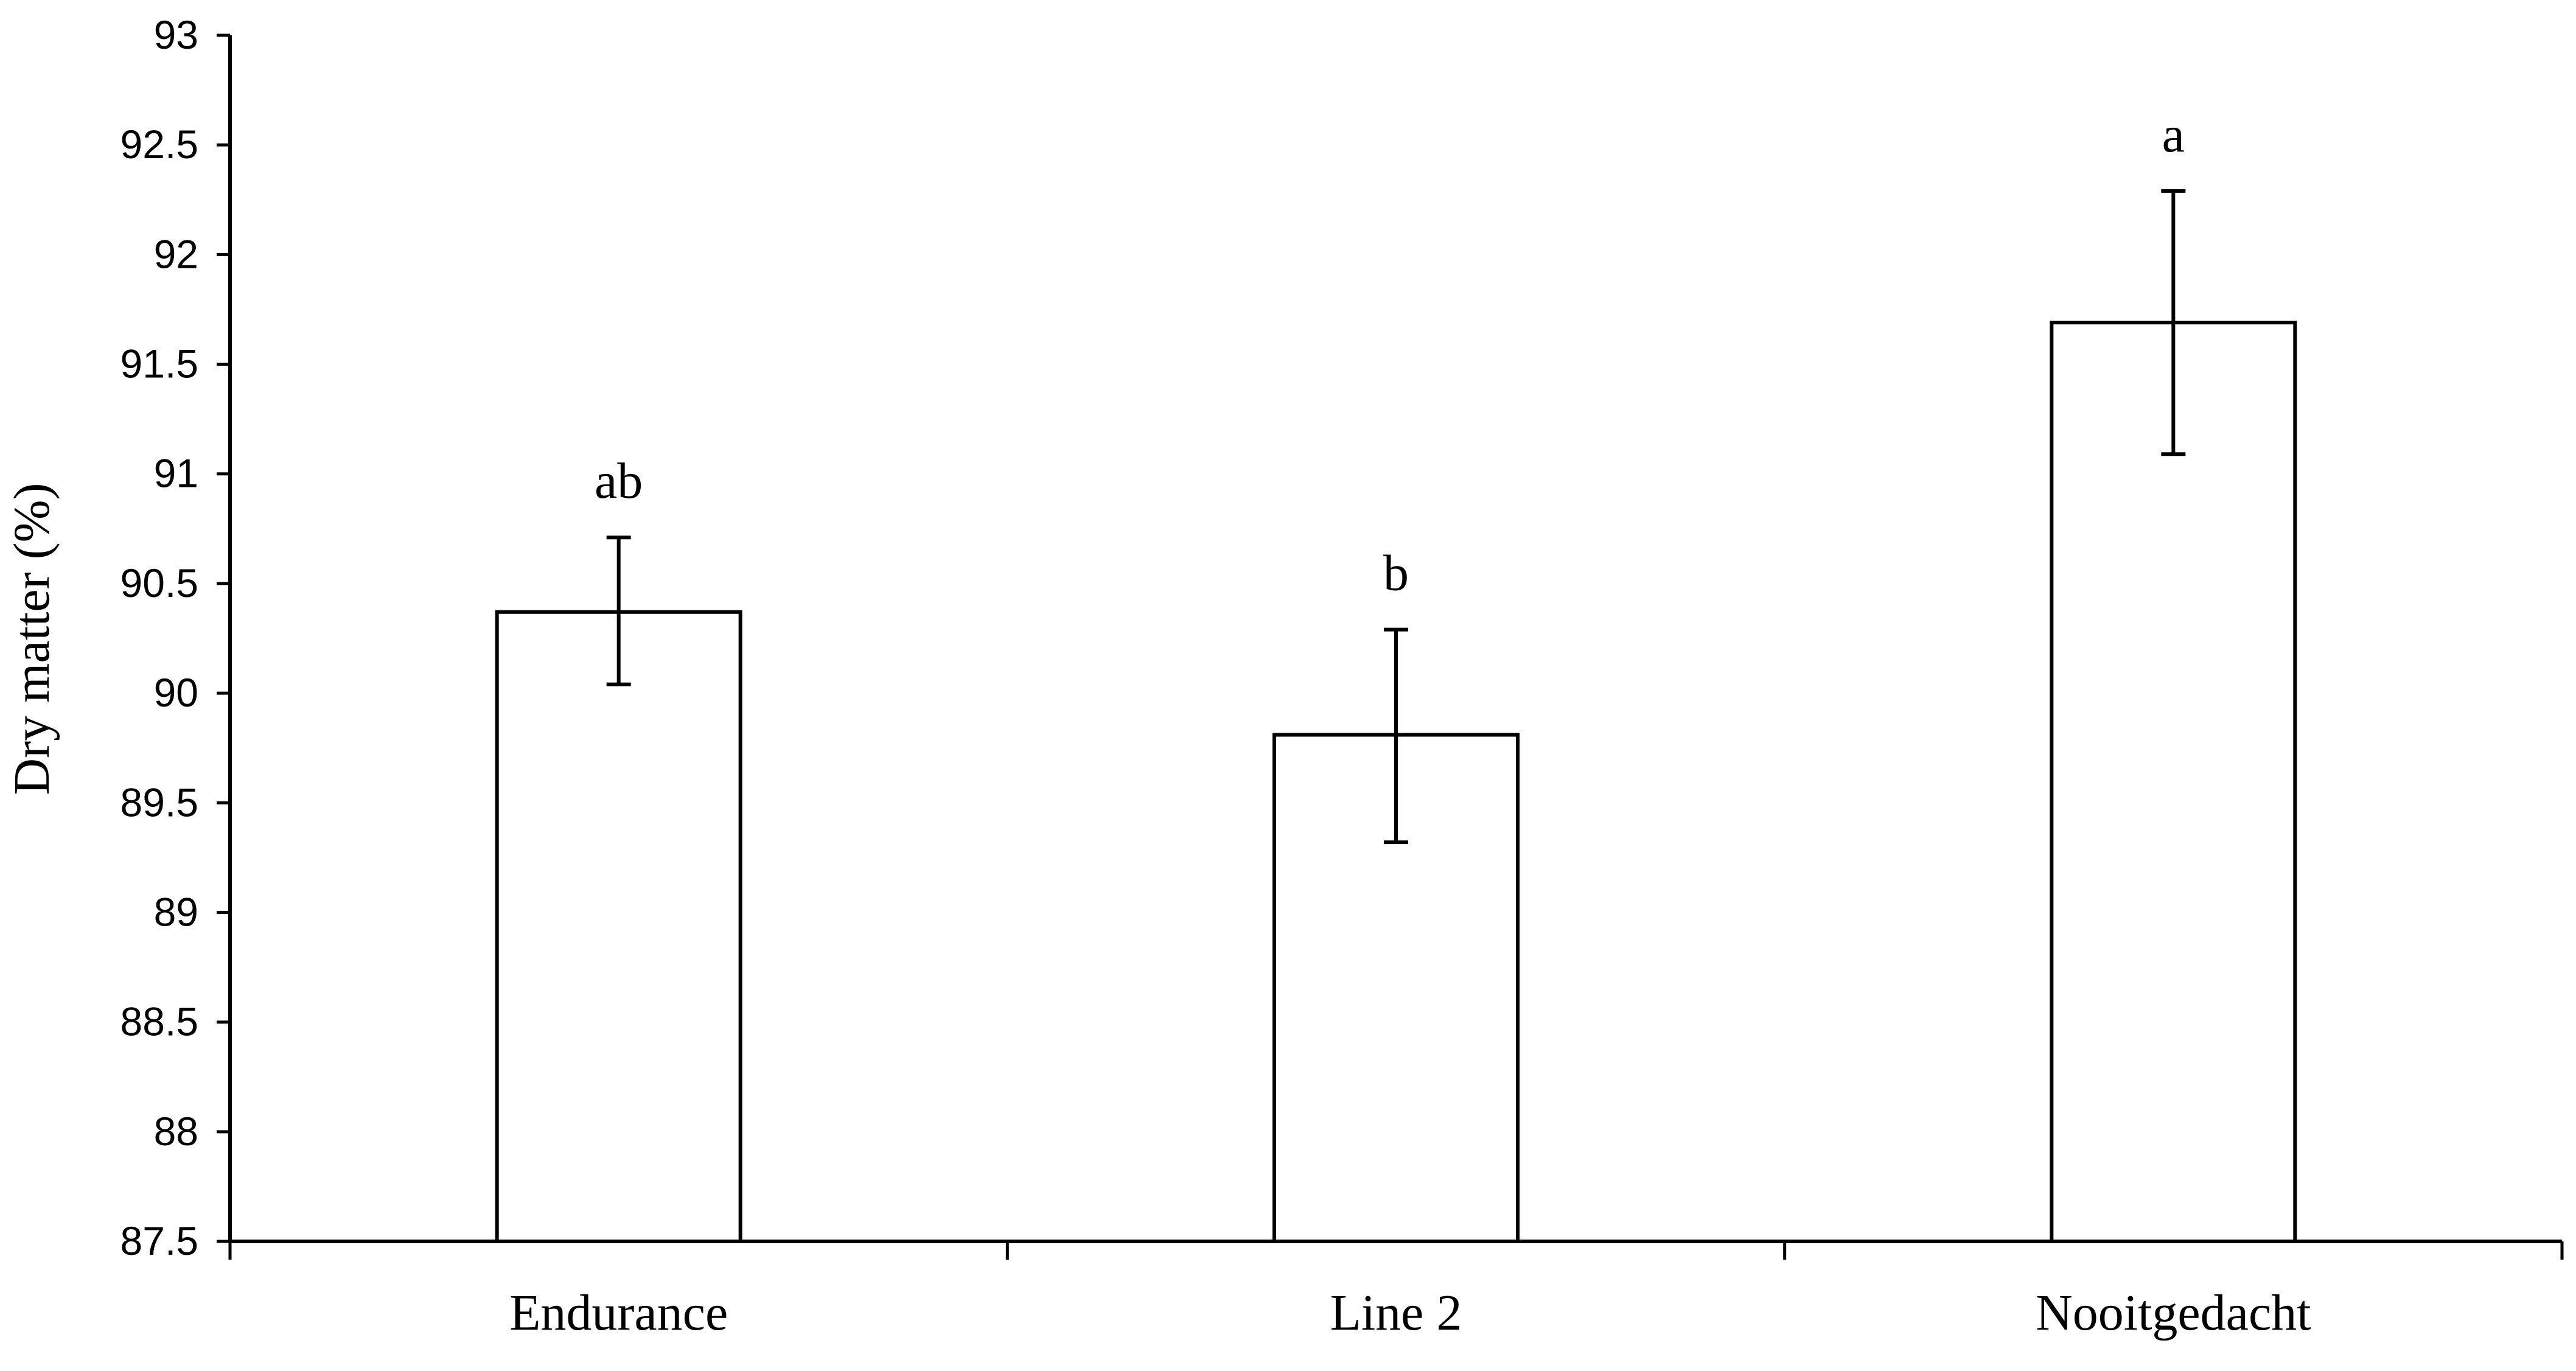  Describe the element at coordinates (176, 911) in the screenshot. I see `y-tick-label: 89` at that location.